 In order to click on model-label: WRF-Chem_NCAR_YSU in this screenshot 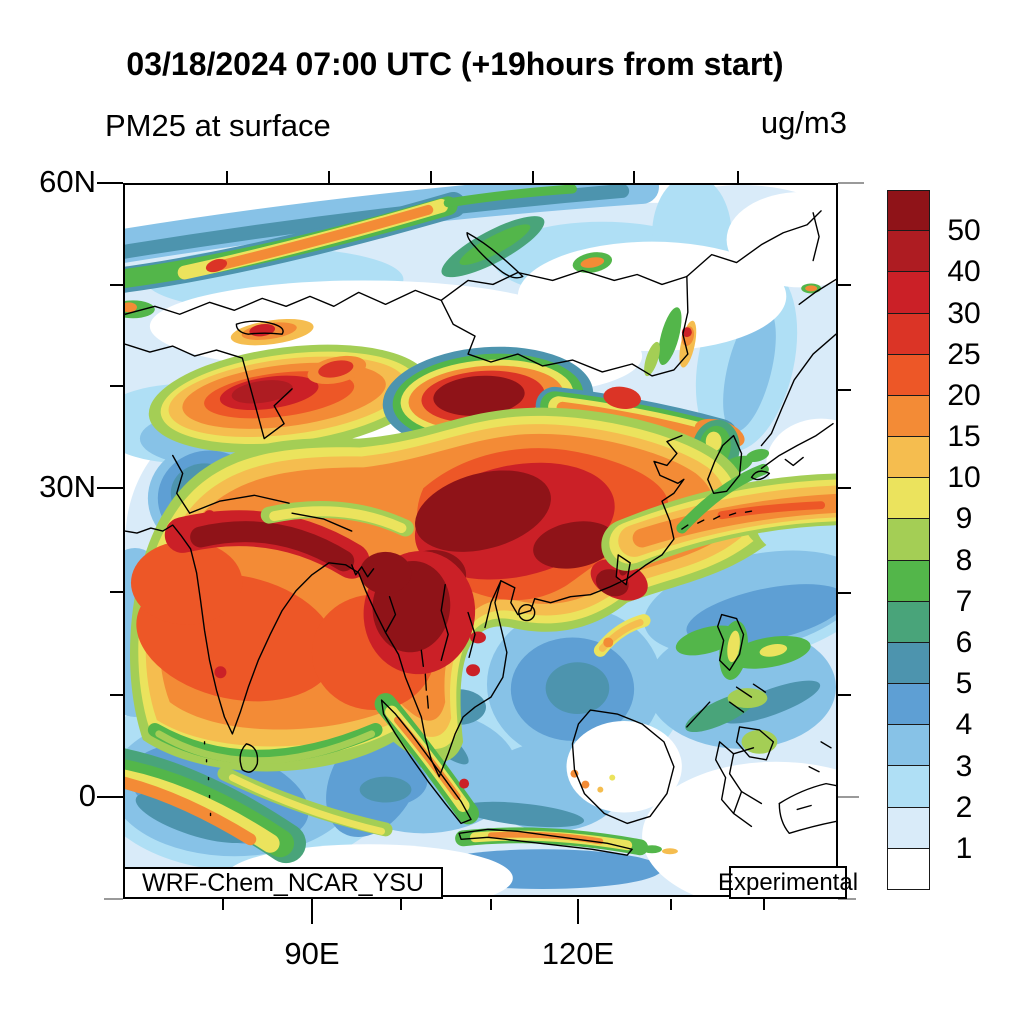, I will do `click(283, 882)`.